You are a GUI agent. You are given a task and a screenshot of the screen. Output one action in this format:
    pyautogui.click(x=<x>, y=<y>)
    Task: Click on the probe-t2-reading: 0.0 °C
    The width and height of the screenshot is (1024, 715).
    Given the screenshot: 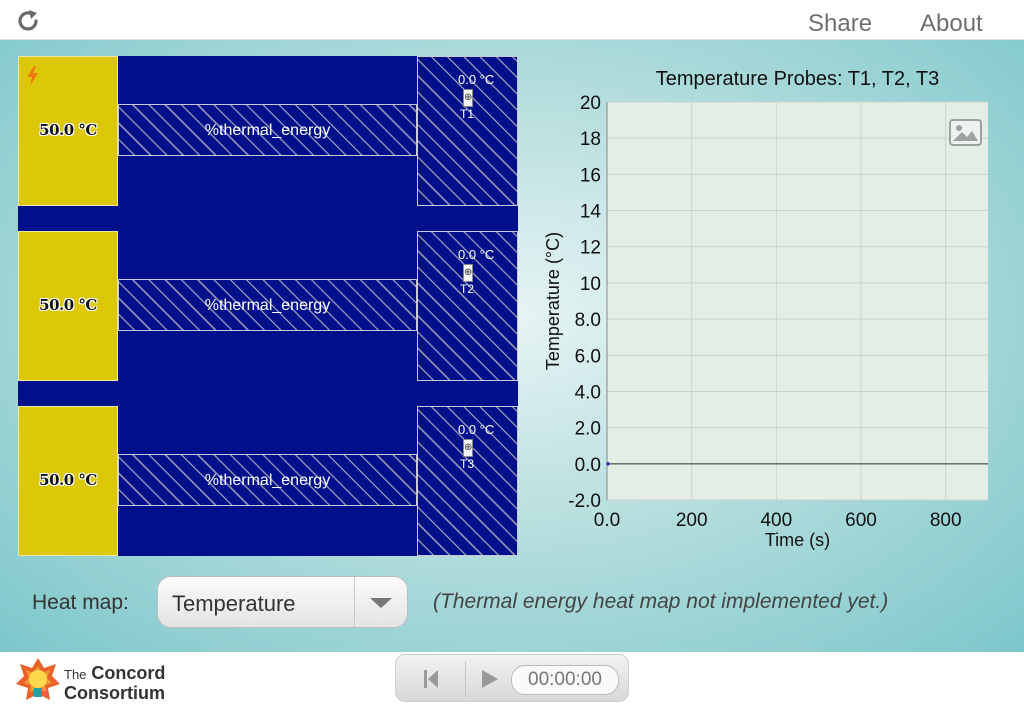 What is the action you would take?
    pyautogui.click(x=476, y=254)
    